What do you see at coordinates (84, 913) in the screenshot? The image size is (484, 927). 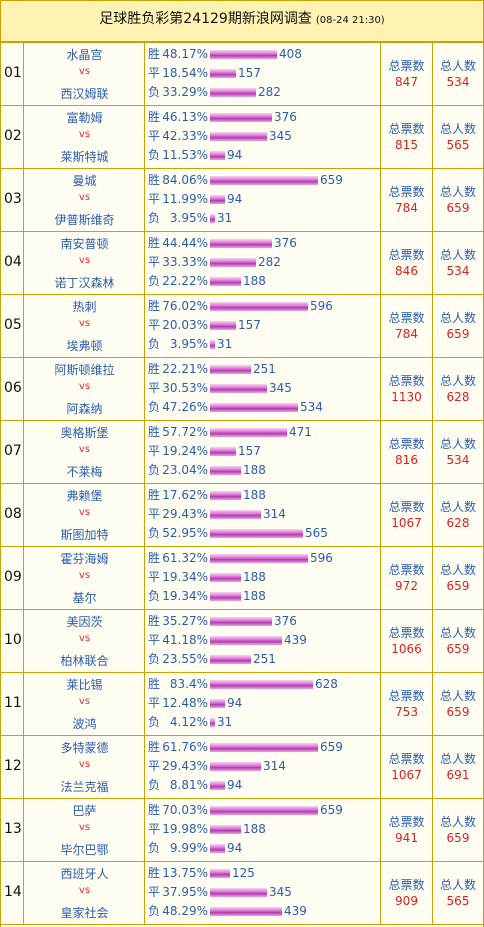 I see `away-team-link: 皇家社会` at bounding box center [84, 913].